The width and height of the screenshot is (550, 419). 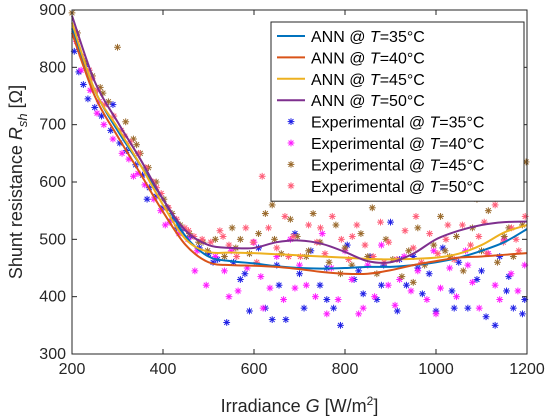 I want to click on y-tick-label: 800, so click(x=52, y=67).